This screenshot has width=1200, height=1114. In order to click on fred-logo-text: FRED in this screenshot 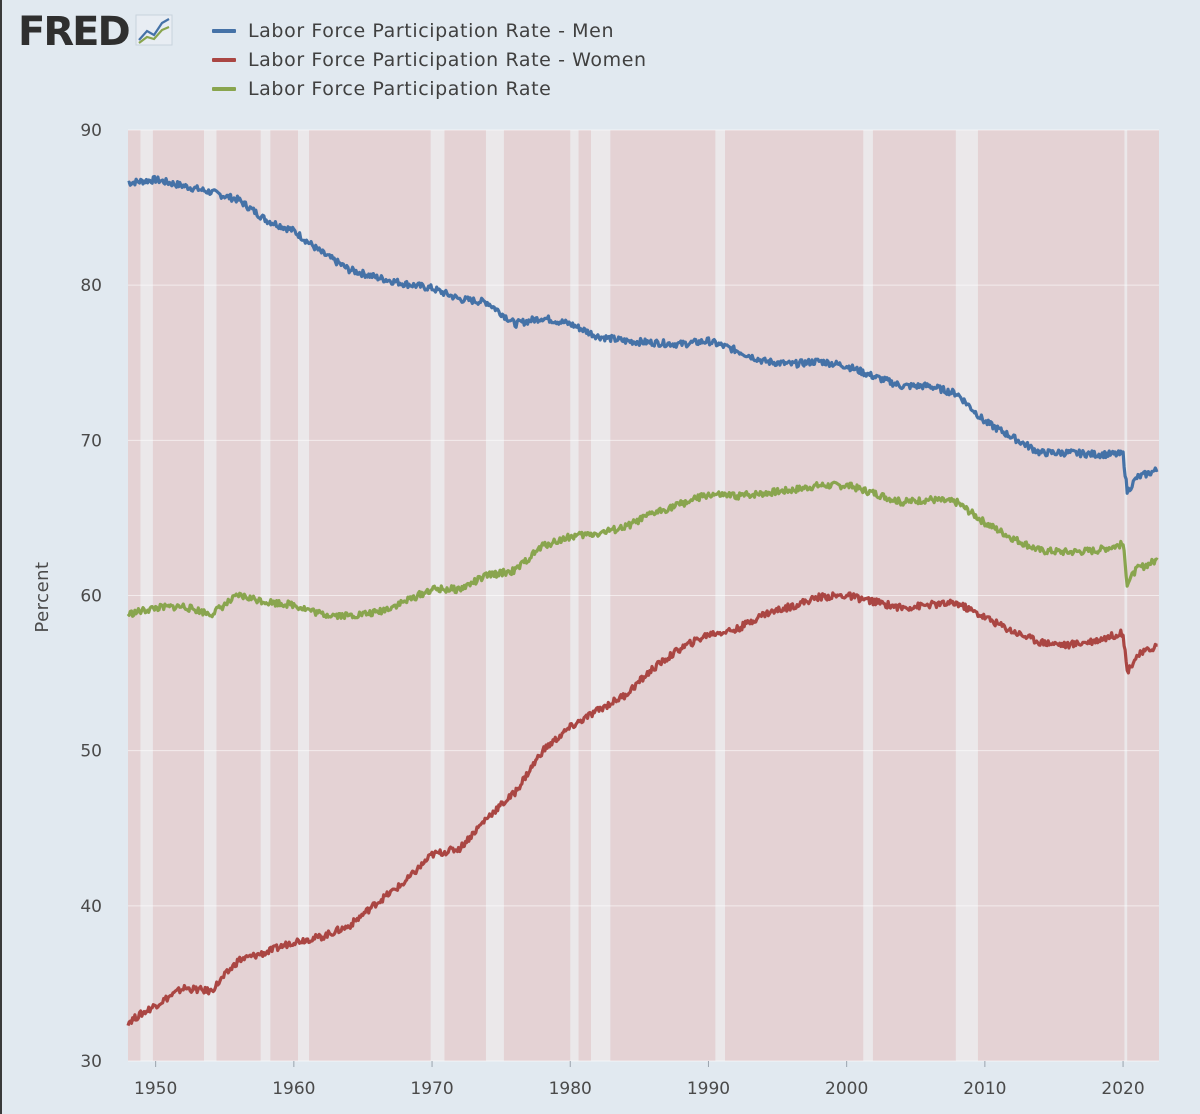, I will do `click(74, 32)`.